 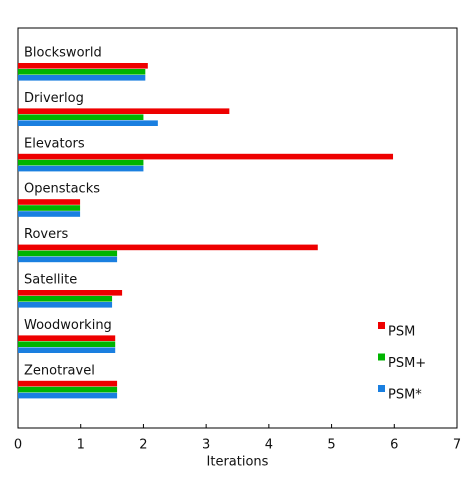 I want to click on x-tick-label: 1, so click(x=81, y=445).